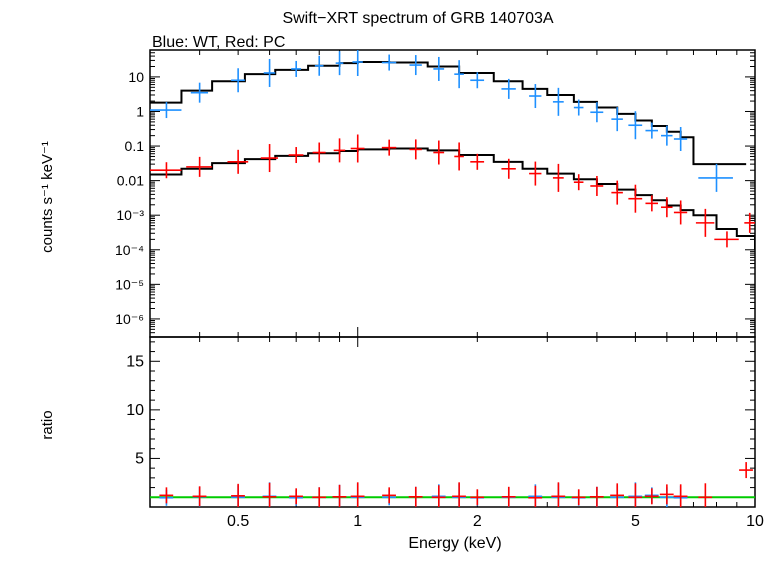  What do you see at coordinates (238, 521) in the screenshot?
I see `x-tick-label: 0.5` at bounding box center [238, 521].